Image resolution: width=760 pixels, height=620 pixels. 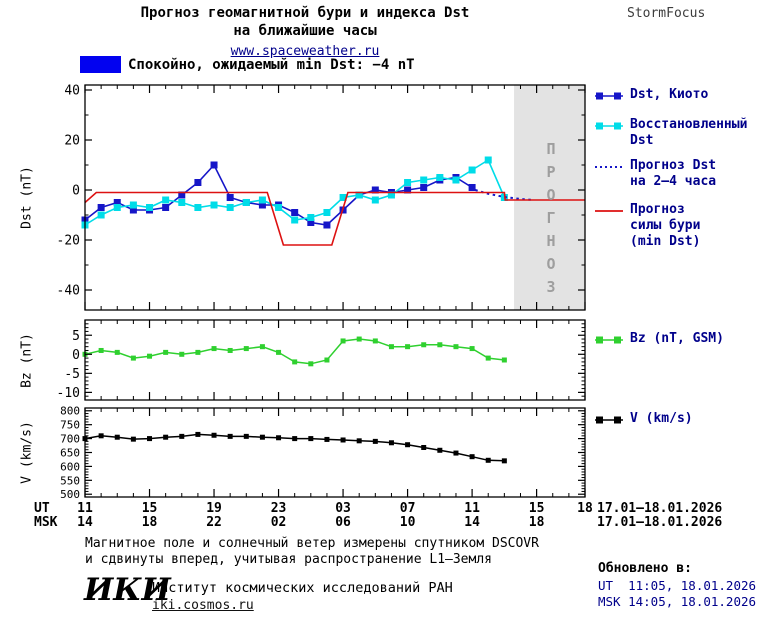 I want to click on v-y-axis-label: V (km/s), so click(x=27, y=452).